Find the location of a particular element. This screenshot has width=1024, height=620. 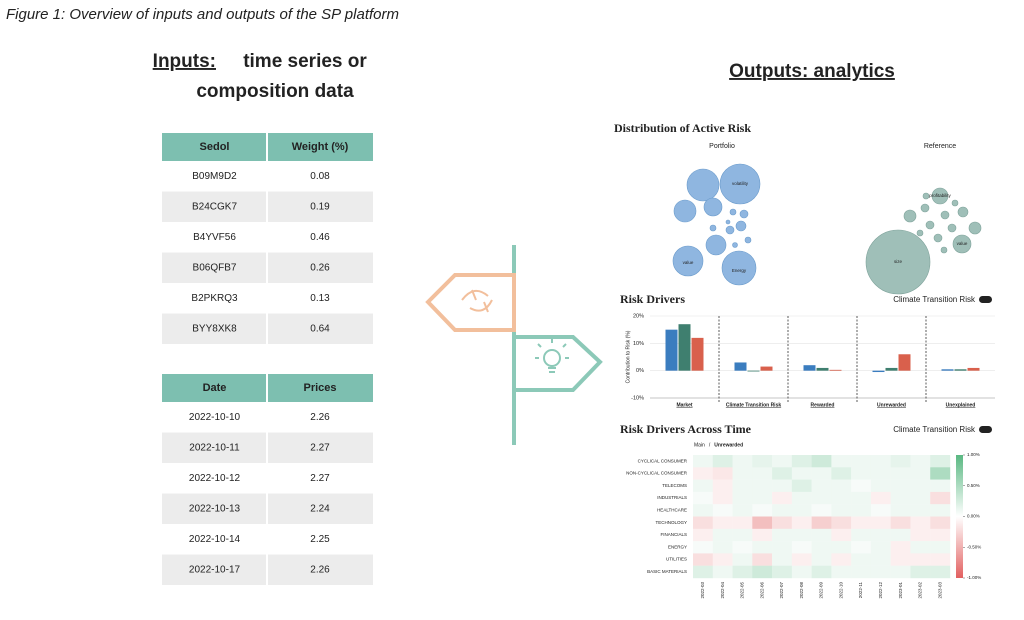

inputs-heading: composition data is located at coordinates (275, 91).